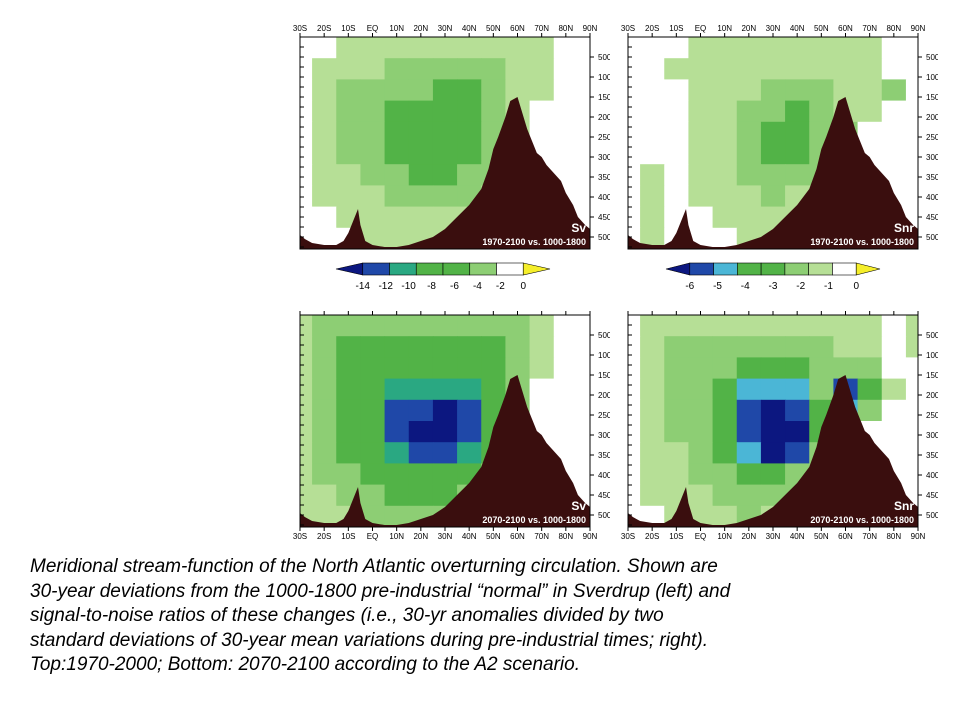  Describe the element at coordinates (408, 286) in the screenshot. I see `colorbar-tick-label: -10` at that location.